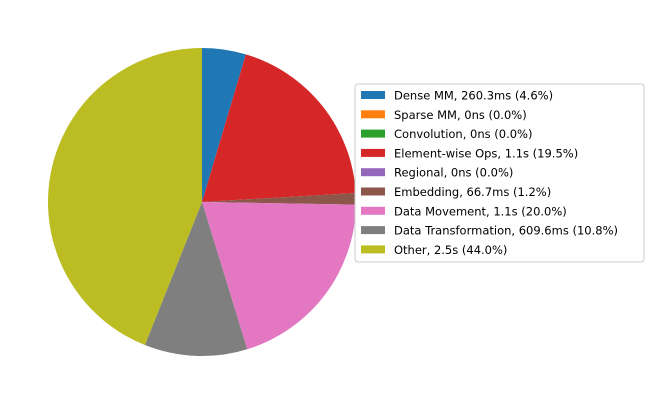 The width and height of the screenshot is (653, 404). What do you see at coordinates (460, 115) in the screenshot?
I see `legend-label-1: Sparse MM, 0ns (0.0%)` at bounding box center [460, 115].